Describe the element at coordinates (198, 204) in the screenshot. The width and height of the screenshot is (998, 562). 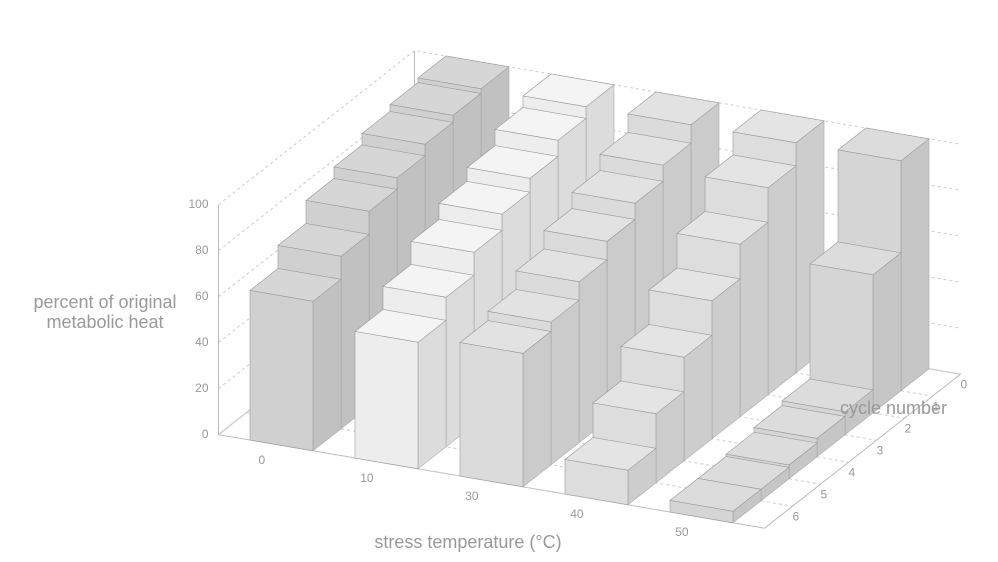
I see `y-tick-label: 100` at that location.